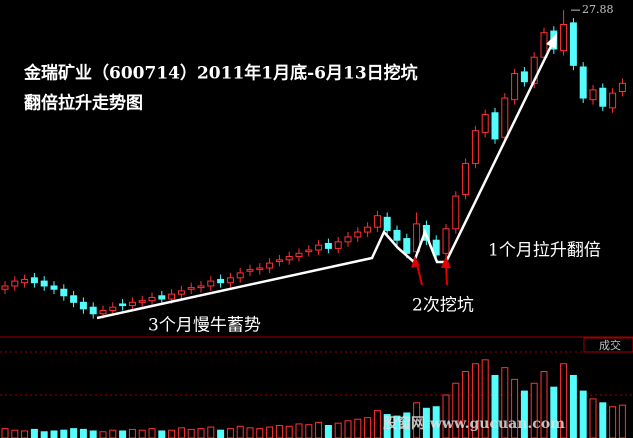 The image size is (633, 438). Describe the element at coordinates (271, 274) in the screenshot. I see `trend-line` at that location.